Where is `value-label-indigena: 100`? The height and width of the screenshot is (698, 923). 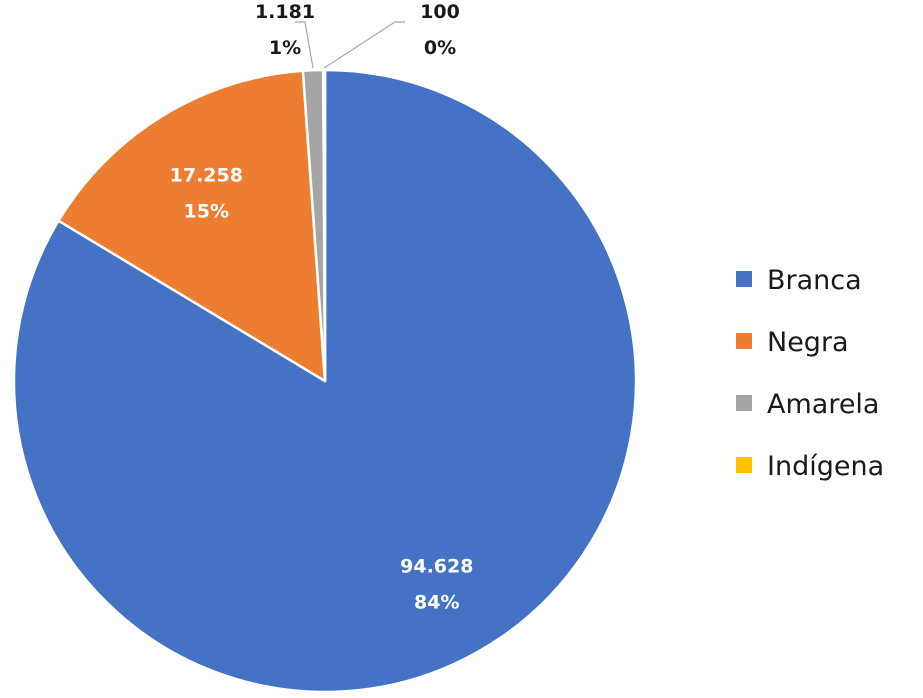 value-label-indigena: 100 is located at coordinates (440, 12).